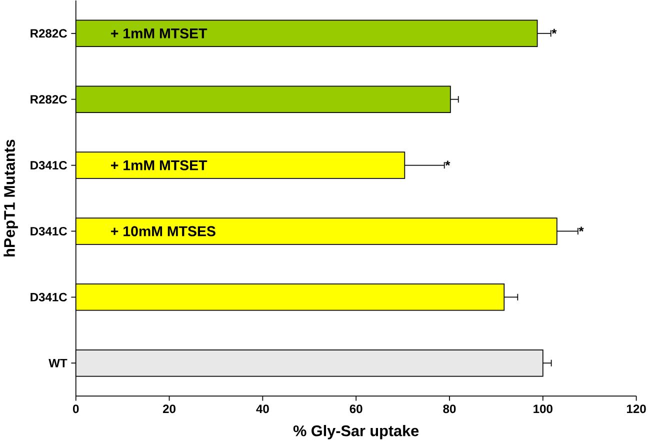 The height and width of the screenshot is (443, 650). Describe the element at coordinates (262, 409) in the screenshot. I see `x-tick-label: 40` at that location.